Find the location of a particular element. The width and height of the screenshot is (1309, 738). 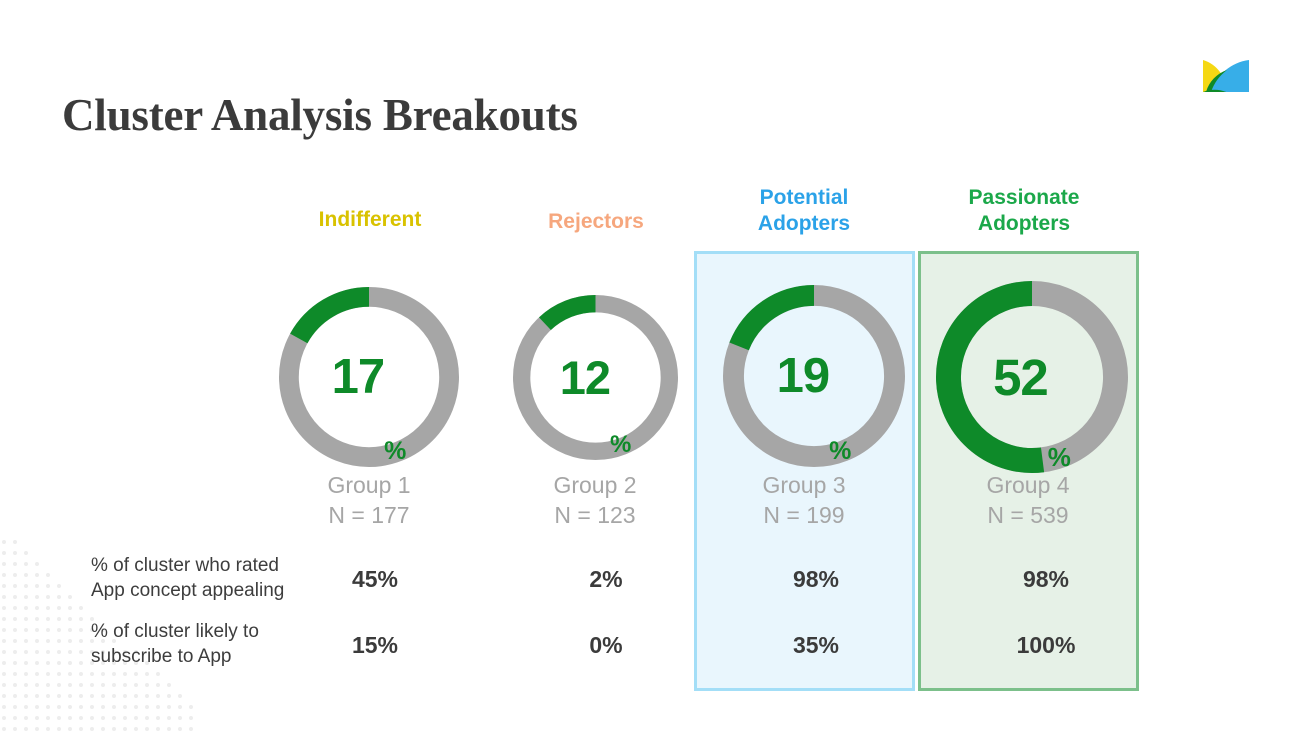

column-header-passionate-adopters: Passionate Adopters is located at coordinates (1024, 210).